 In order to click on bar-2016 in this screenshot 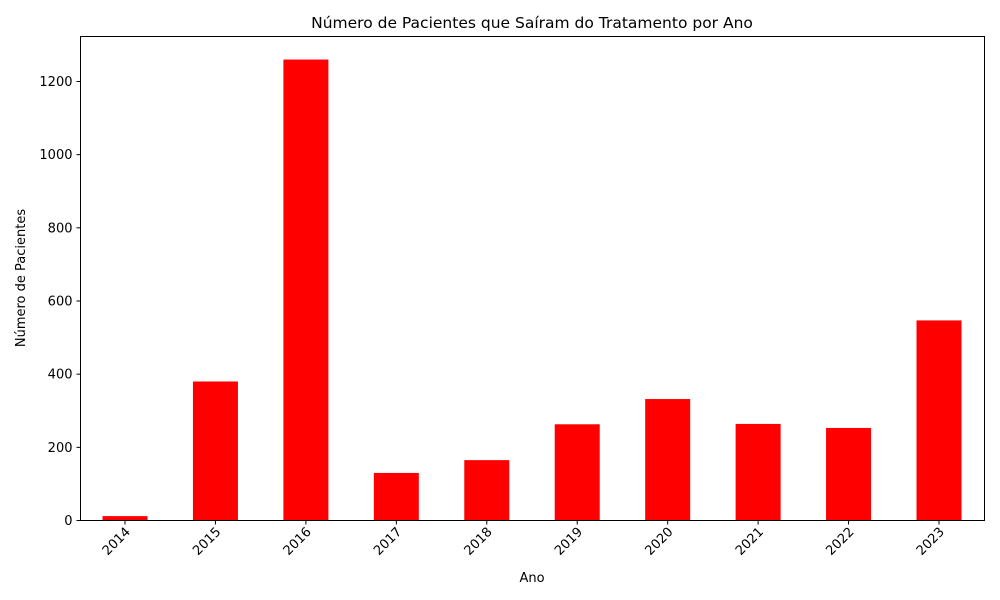, I will do `click(306, 290)`.